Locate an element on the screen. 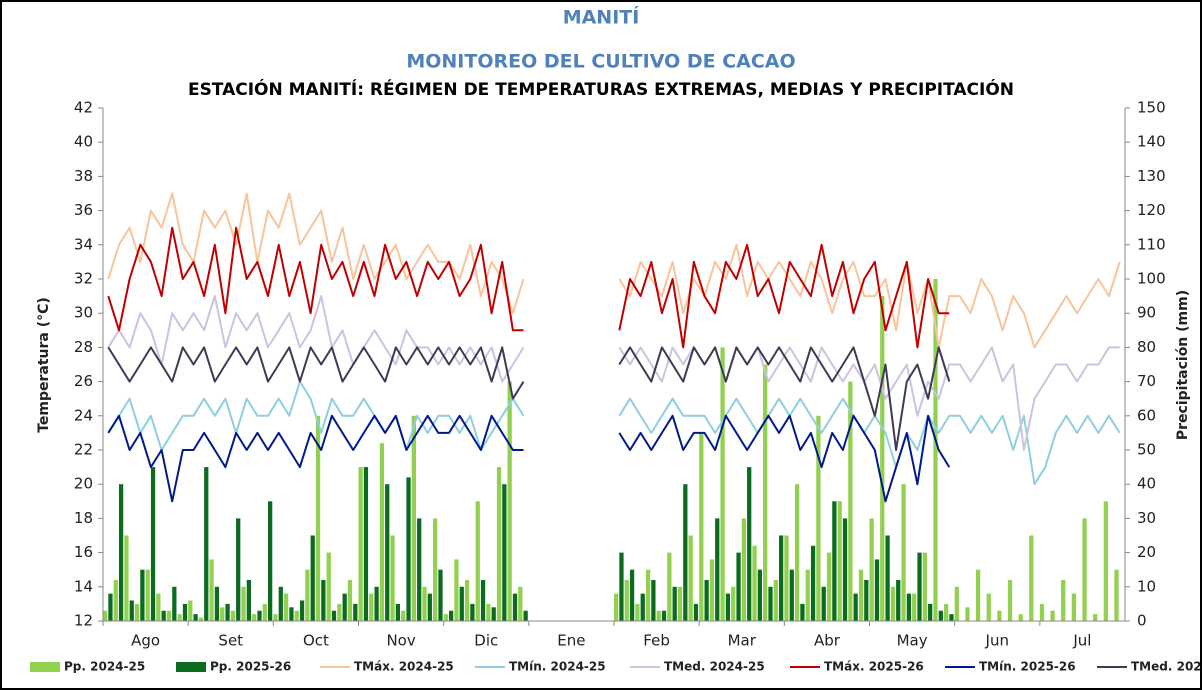 The image size is (1202, 690). y2-tick-label: 10 is located at coordinates (1146, 586).